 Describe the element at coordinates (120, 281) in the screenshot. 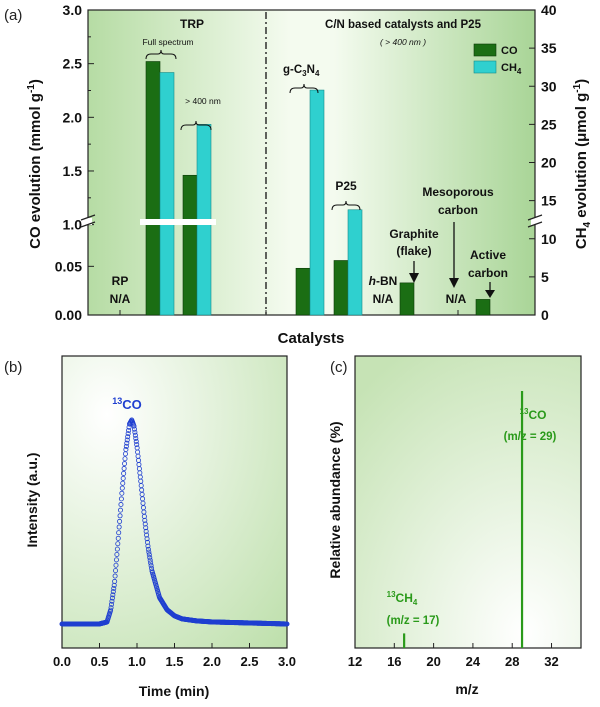

I see `label-rp: RP` at that location.